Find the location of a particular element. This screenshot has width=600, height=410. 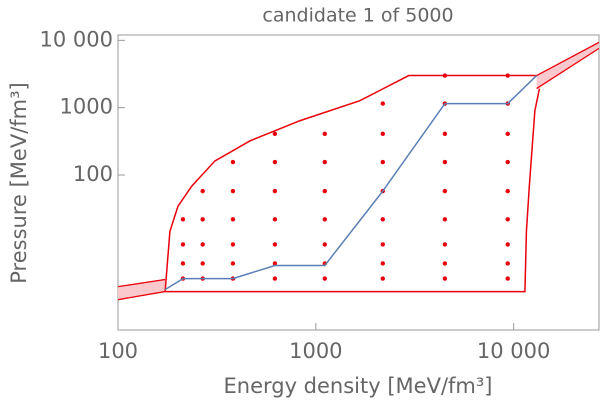

y-axis-label: Pressure [MeV/fm³] is located at coordinates (19, 182).